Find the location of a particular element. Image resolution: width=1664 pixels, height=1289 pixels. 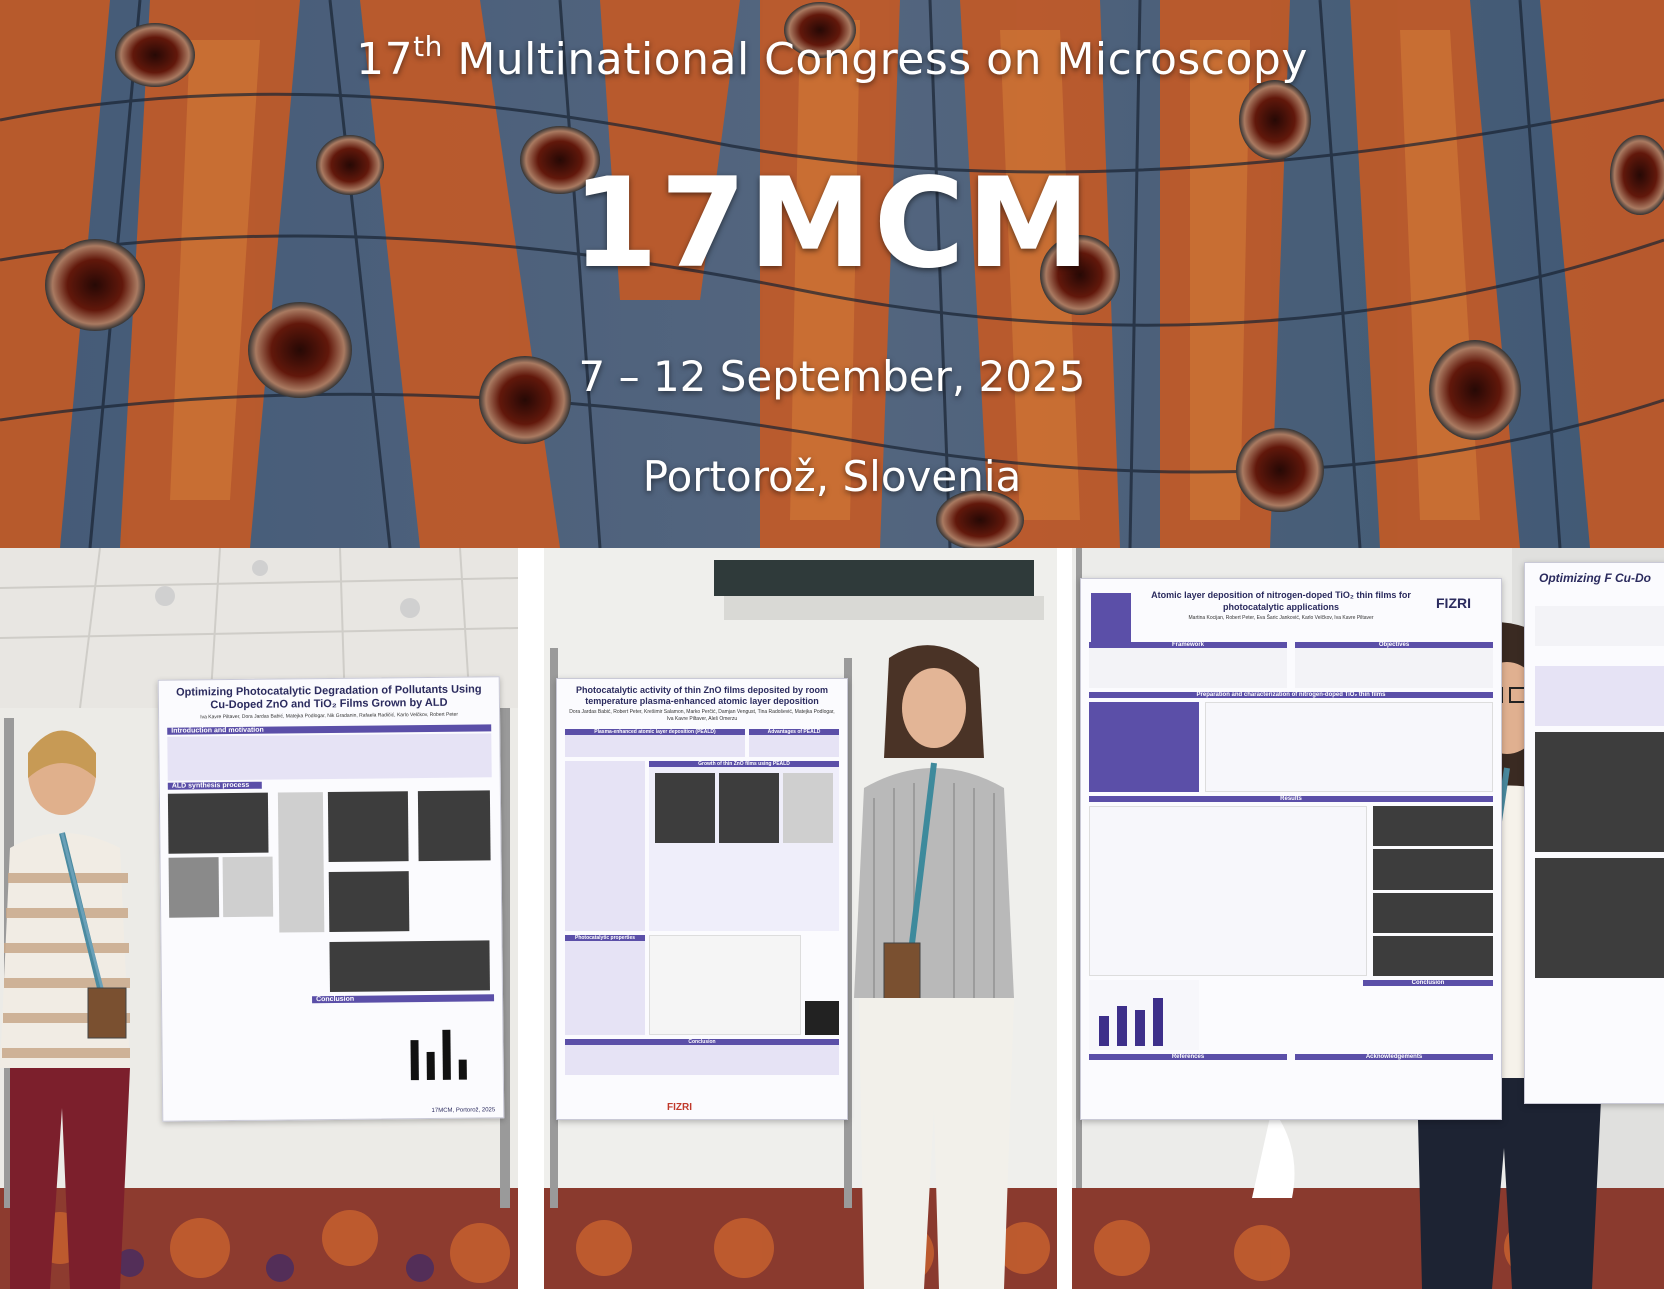

poster-section-advantages: Advantages of PEALD is located at coordinates (794, 732).